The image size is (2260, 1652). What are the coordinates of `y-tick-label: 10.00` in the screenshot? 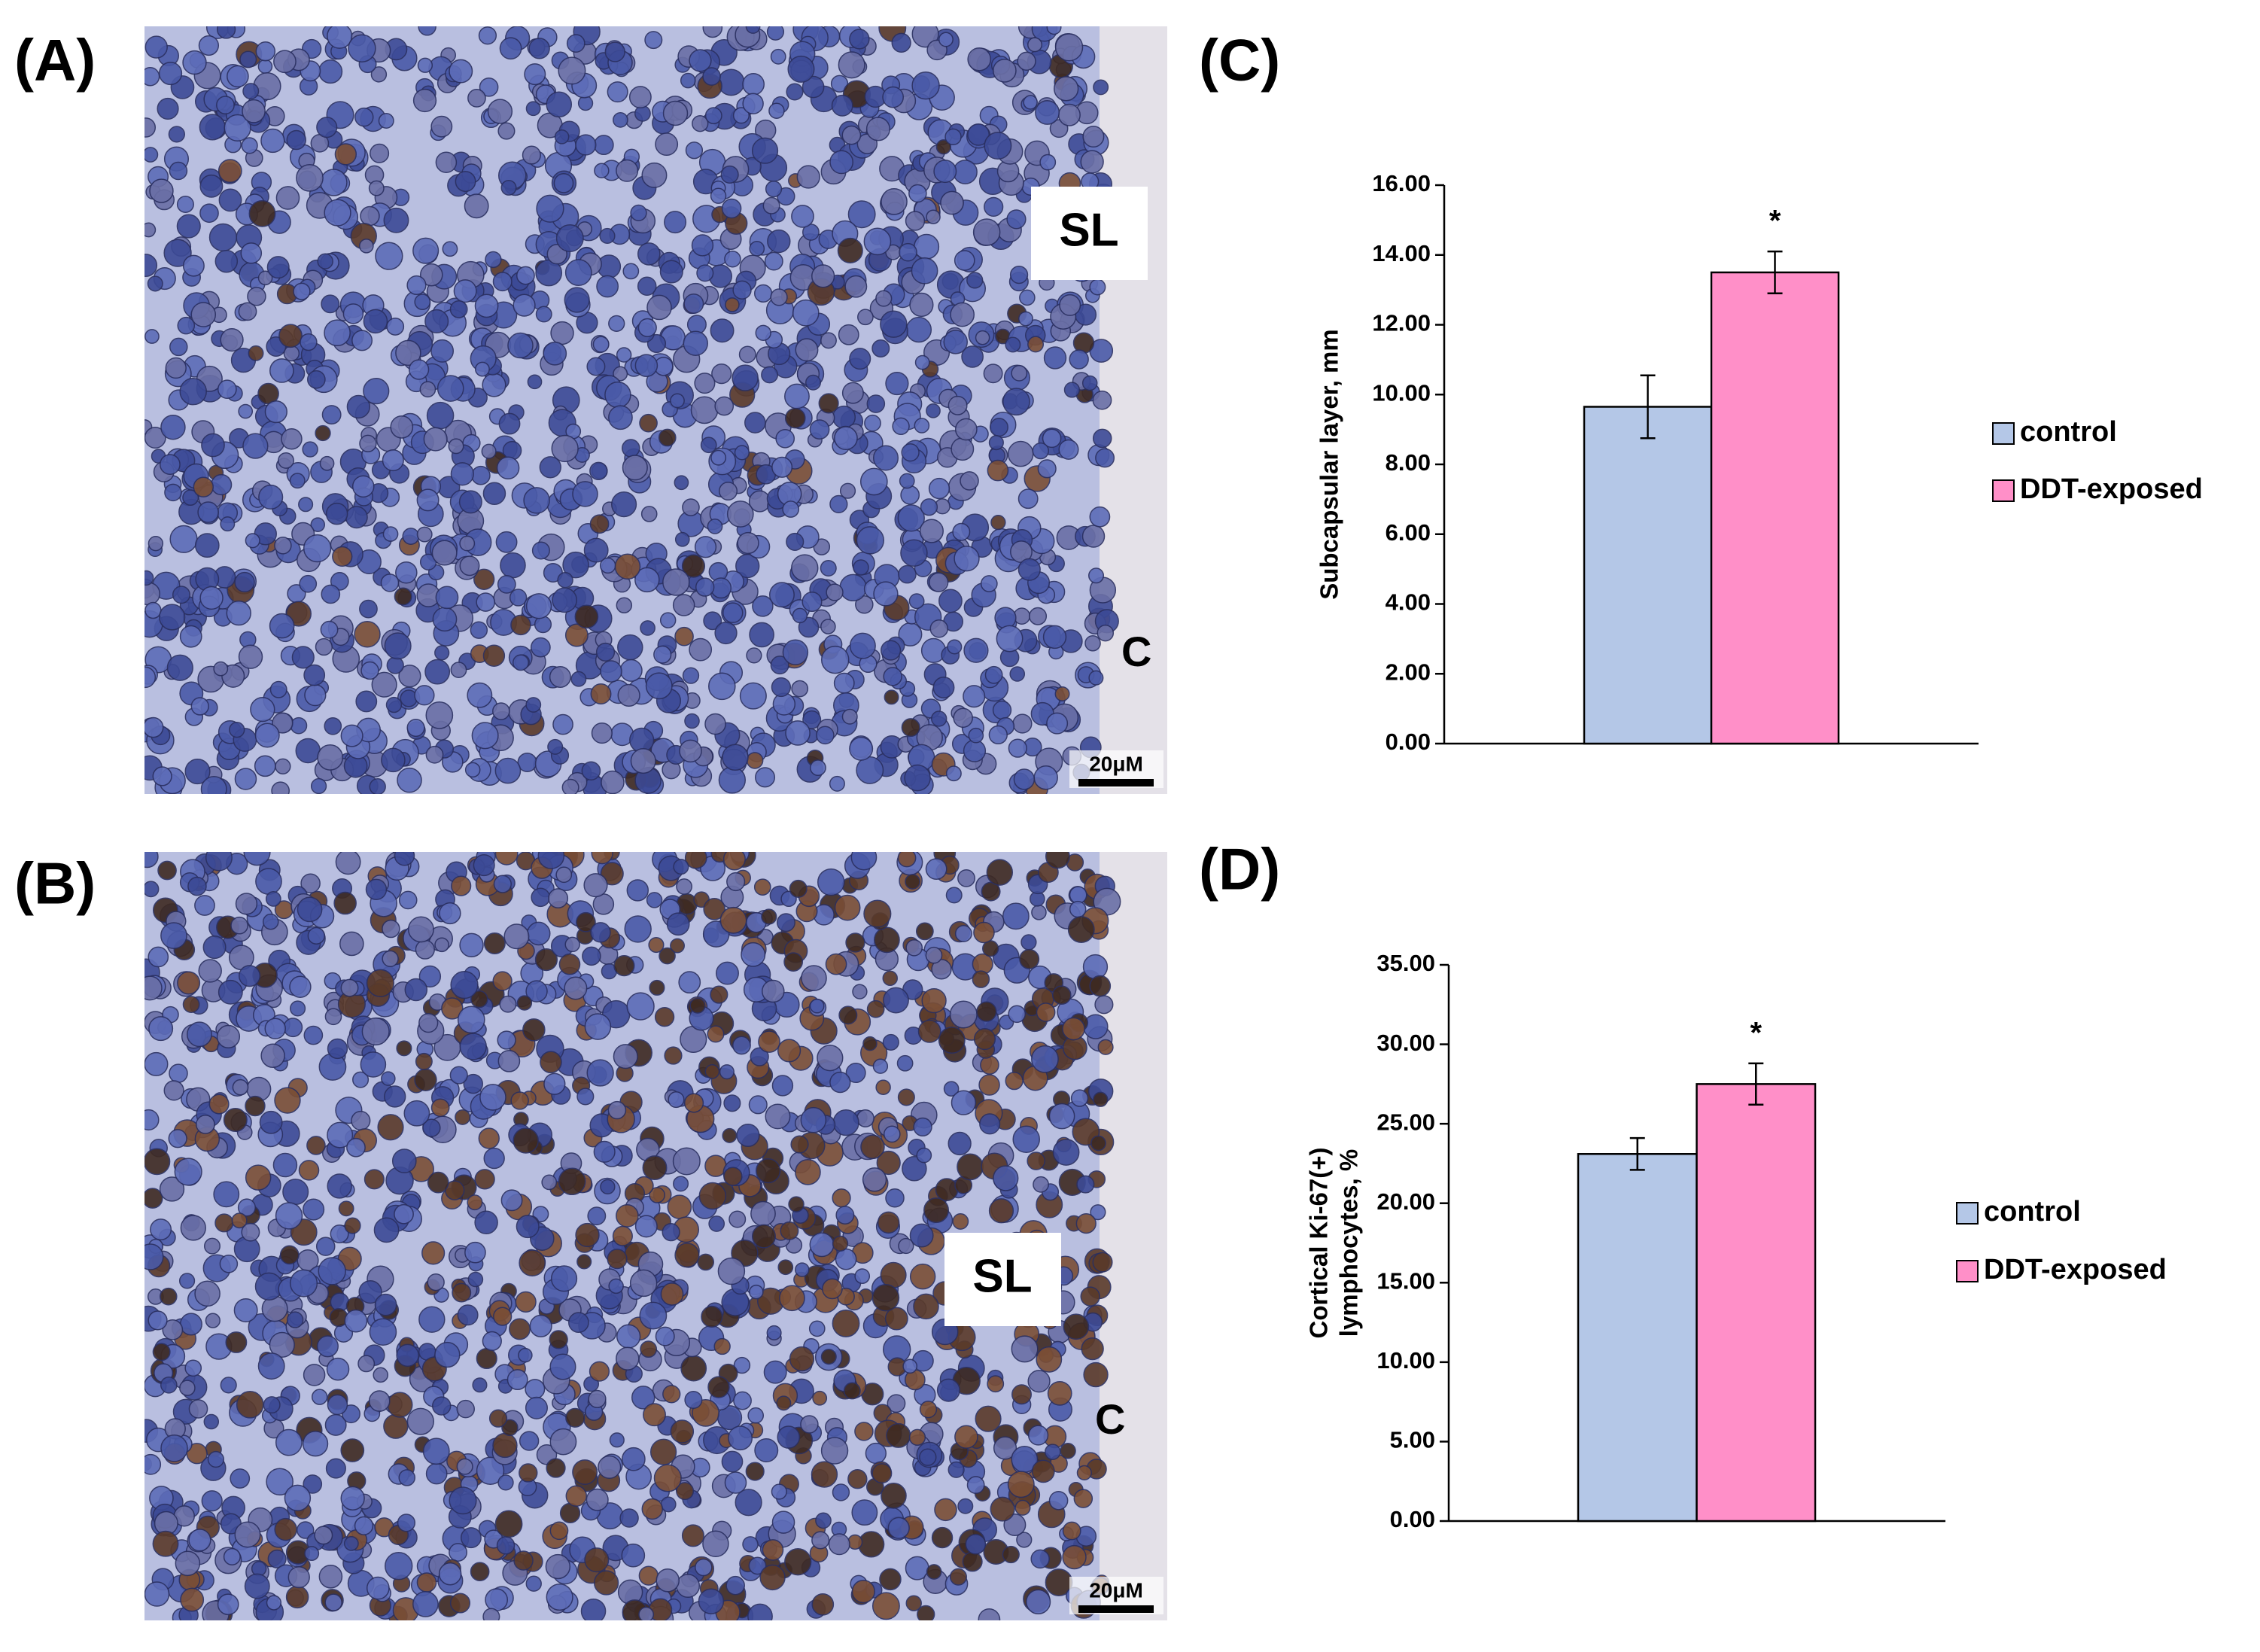 It's located at (1405, 1360).